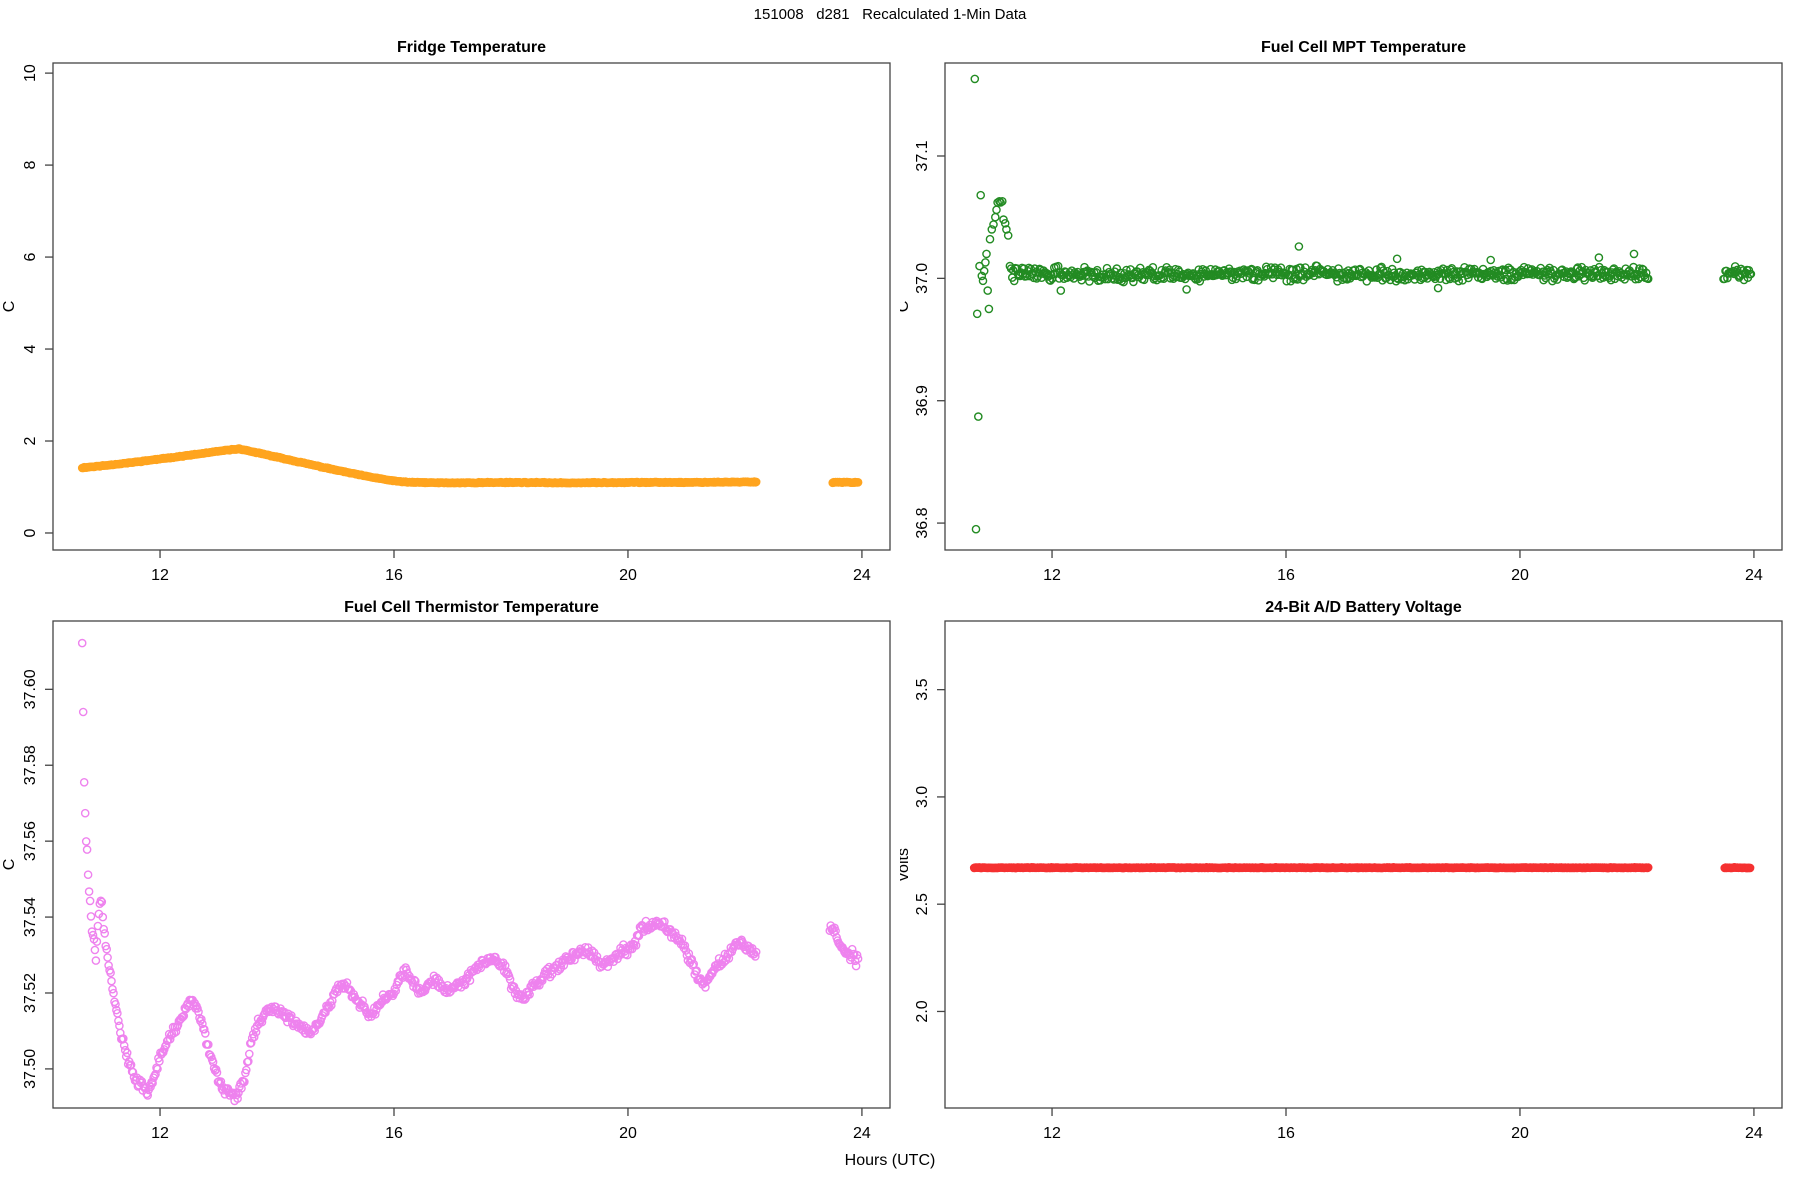 Image resolution: width=1800 pixels, height=1200 pixels. What do you see at coordinates (30, 993) in the screenshot?
I see `y-tick-label: 37.52` at bounding box center [30, 993].